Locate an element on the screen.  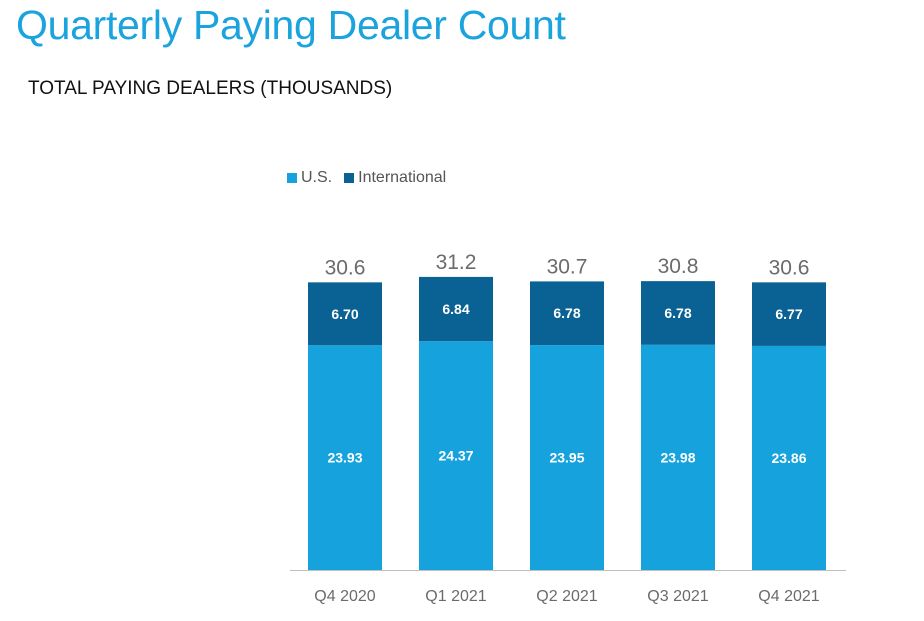
page-title: Quarterly Paying Dealer Count is located at coordinates (291, 25).